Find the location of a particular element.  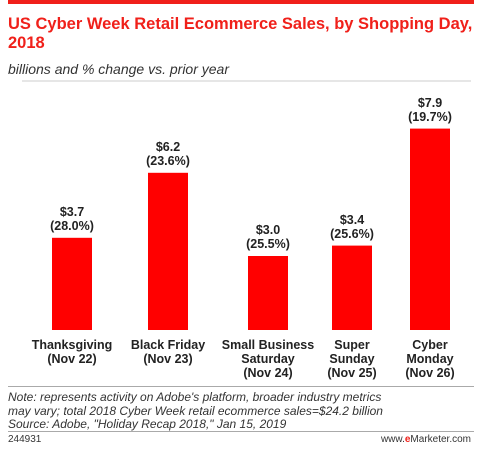

brand-prefix: www. is located at coordinates (392, 439).